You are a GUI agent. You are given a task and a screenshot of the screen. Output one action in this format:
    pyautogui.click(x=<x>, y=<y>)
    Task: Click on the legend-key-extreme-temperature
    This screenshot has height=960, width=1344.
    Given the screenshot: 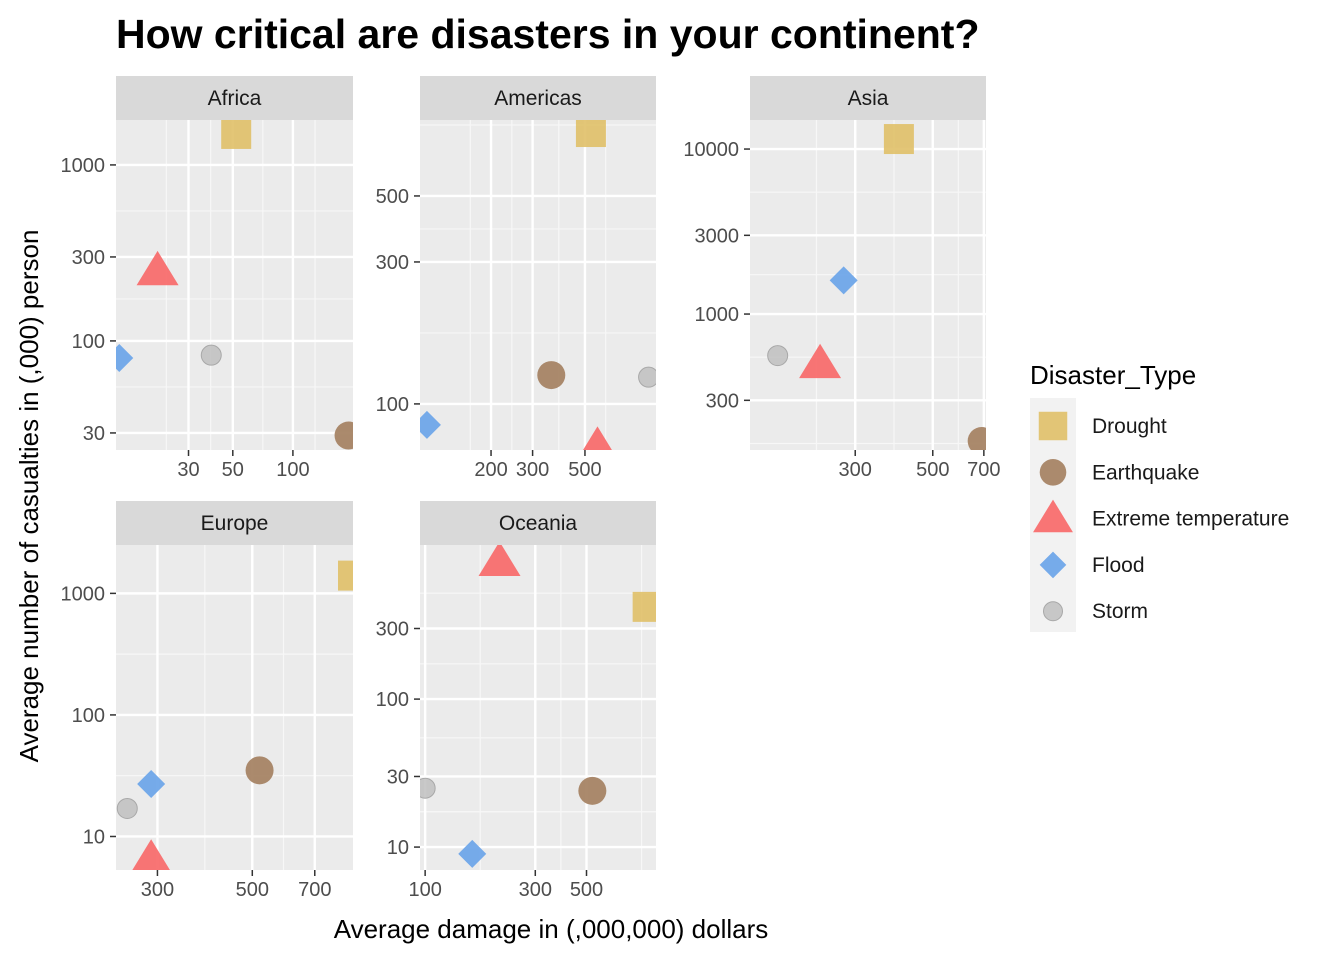 What is the action you would take?
    pyautogui.click(x=1053, y=516)
    